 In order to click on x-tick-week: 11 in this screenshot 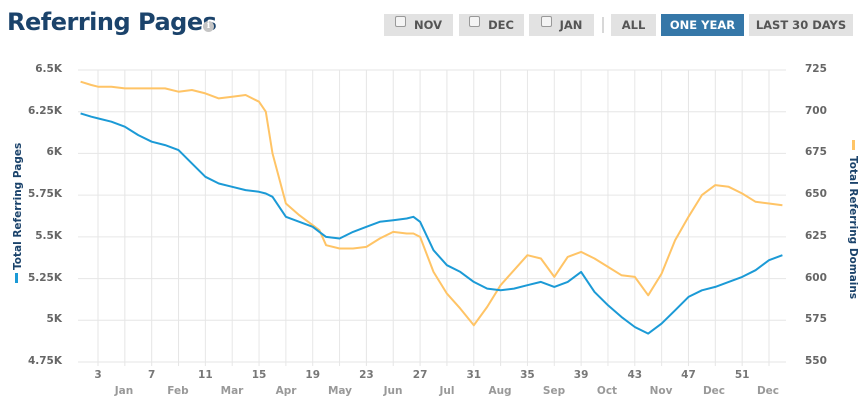, I will do `click(205, 375)`.